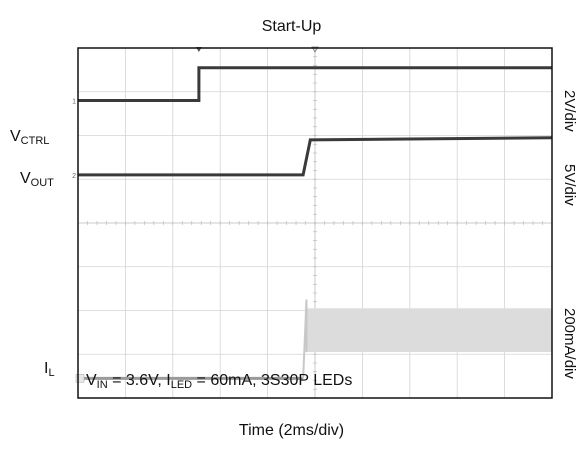 The height and width of the screenshot is (469, 583). What do you see at coordinates (291, 26) in the screenshot?
I see `chart-title: Start-Up` at bounding box center [291, 26].